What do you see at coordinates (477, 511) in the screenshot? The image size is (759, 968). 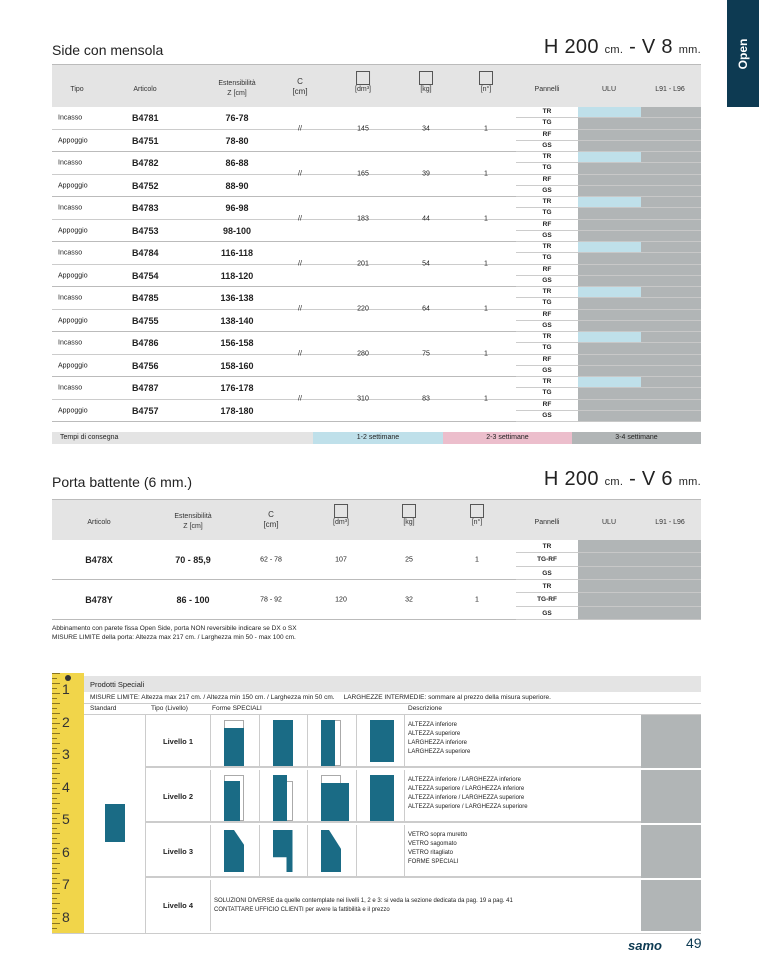 I see `panels-icon` at bounding box center [477, 511].